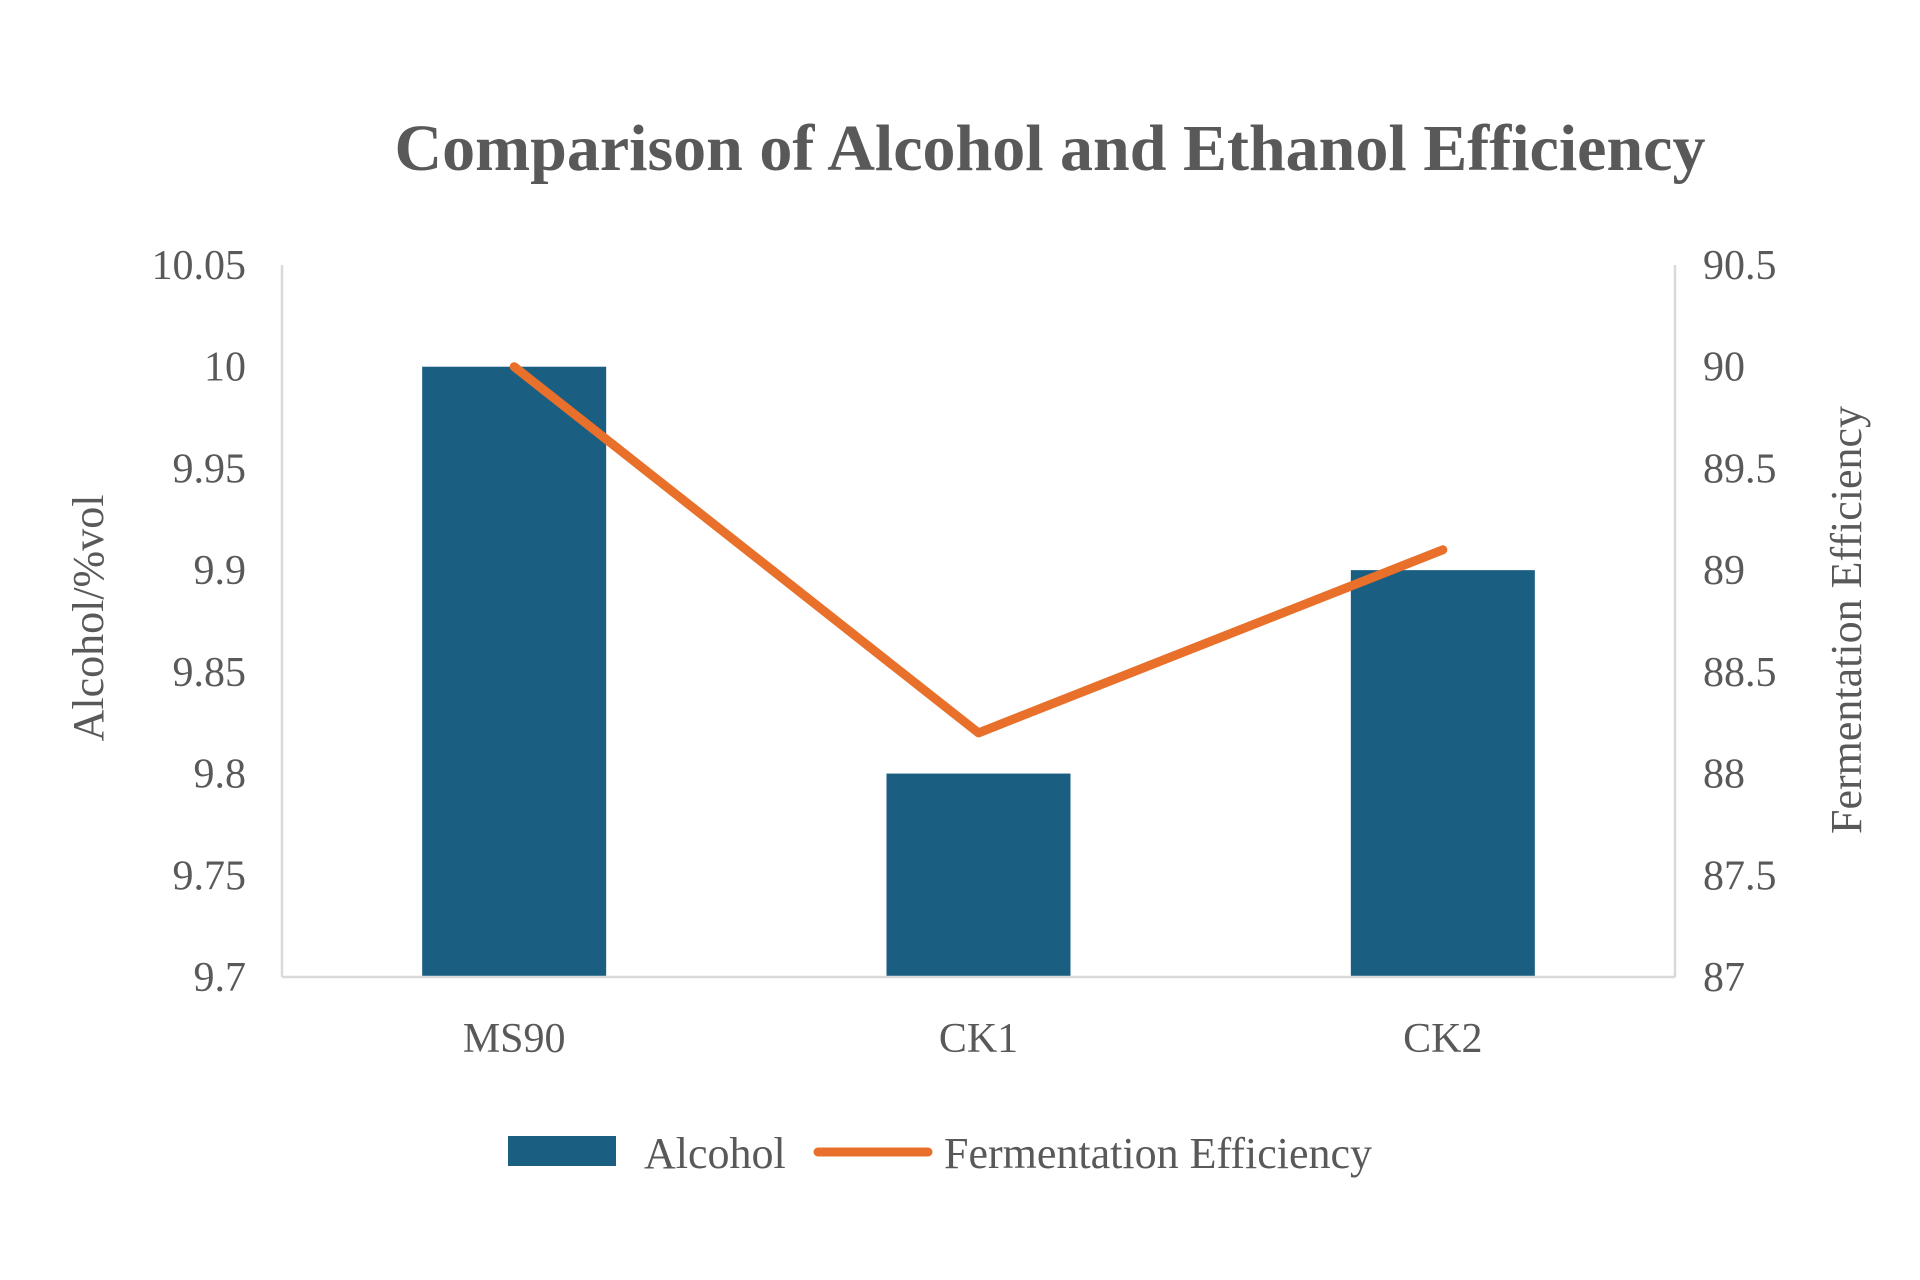 The height and width of the screenshot is (1280, 1920). Describe the element at coordinates (210, 673) in the screenshot. I see `y-tick-label: 9.85` at that location.